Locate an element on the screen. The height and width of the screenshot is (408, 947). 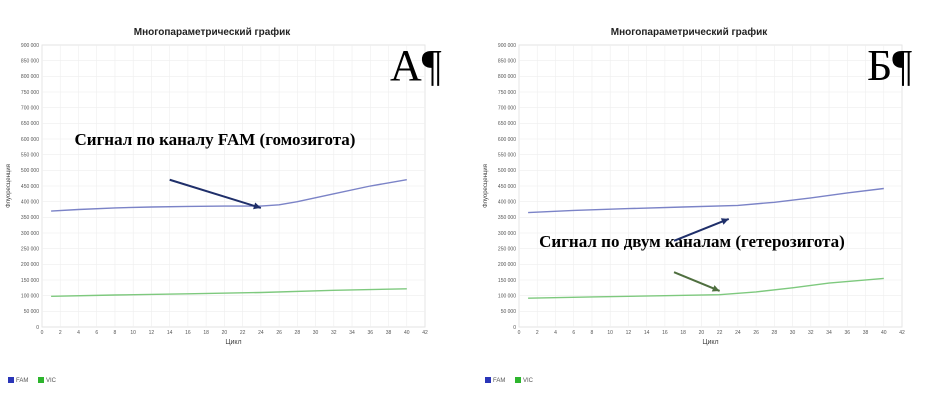
legend-label-vic: VIC is located at coordinates (51, 381).